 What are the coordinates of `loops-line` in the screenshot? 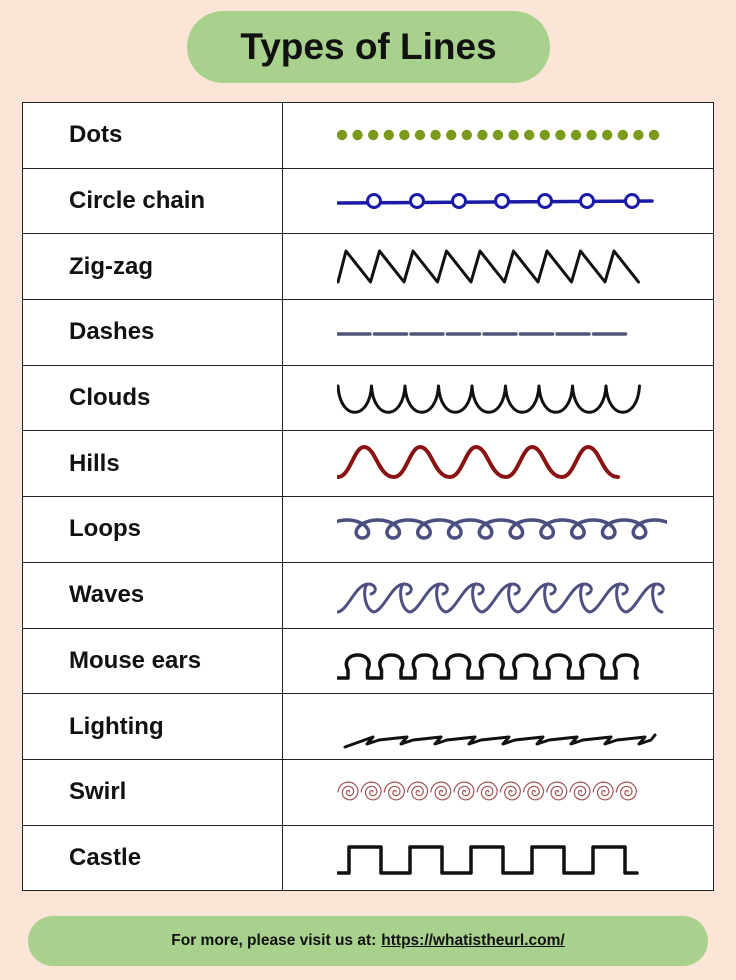 It's located at (502, 529).